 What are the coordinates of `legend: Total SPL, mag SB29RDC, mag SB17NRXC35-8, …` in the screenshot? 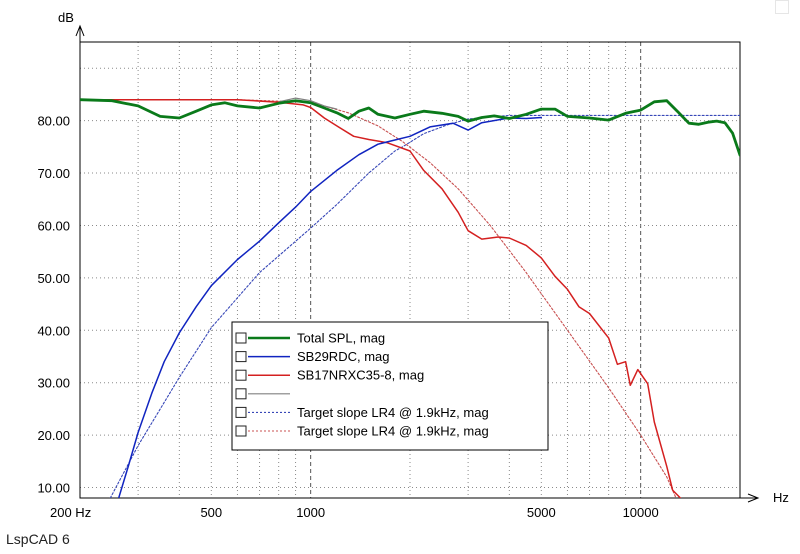 It's located at (390, 386).